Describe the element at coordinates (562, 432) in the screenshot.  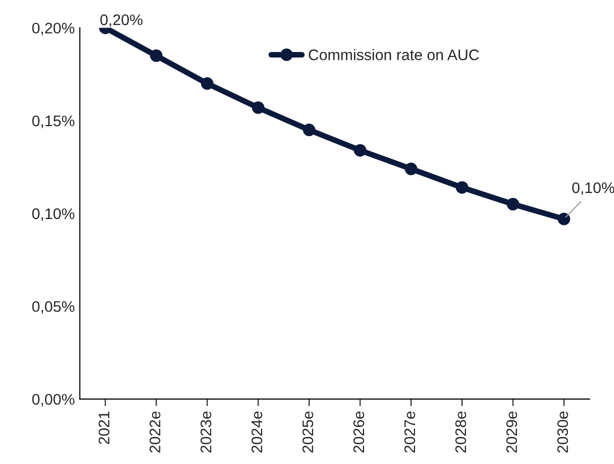
I see `x-tick-label: 2030e` at that location.